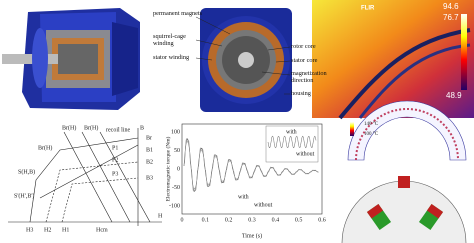  What do you see at coordinates (115, 148) in the screenshot?
I see `point-label: P1` at bounding box center [115, 148].